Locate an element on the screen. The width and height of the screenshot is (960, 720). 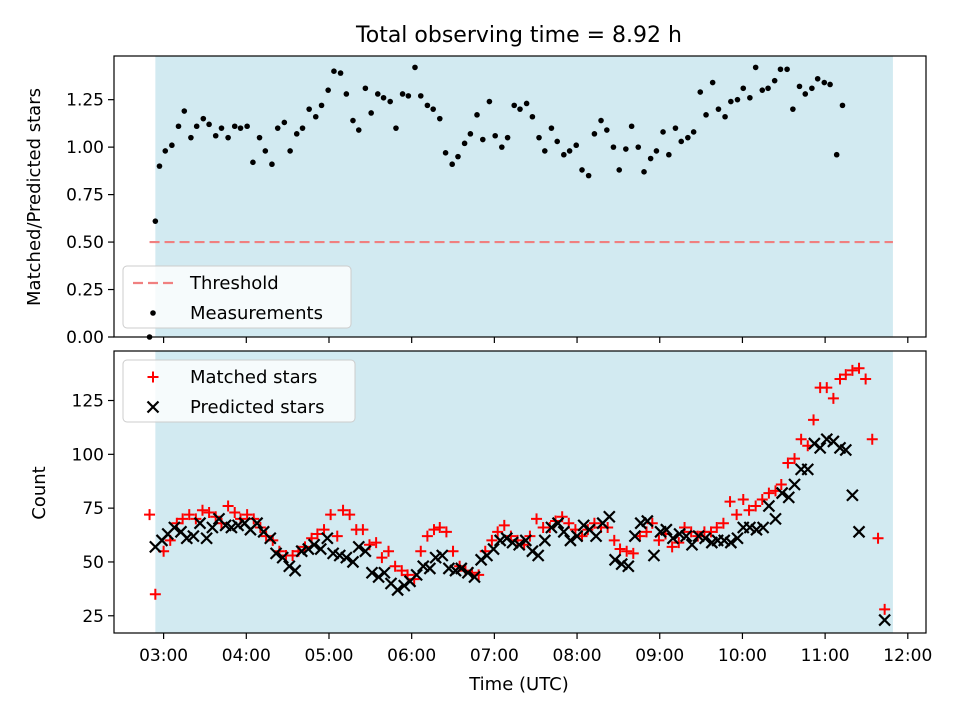
top-y-tick-label: 0.25 is located at coordinates (85, 291).